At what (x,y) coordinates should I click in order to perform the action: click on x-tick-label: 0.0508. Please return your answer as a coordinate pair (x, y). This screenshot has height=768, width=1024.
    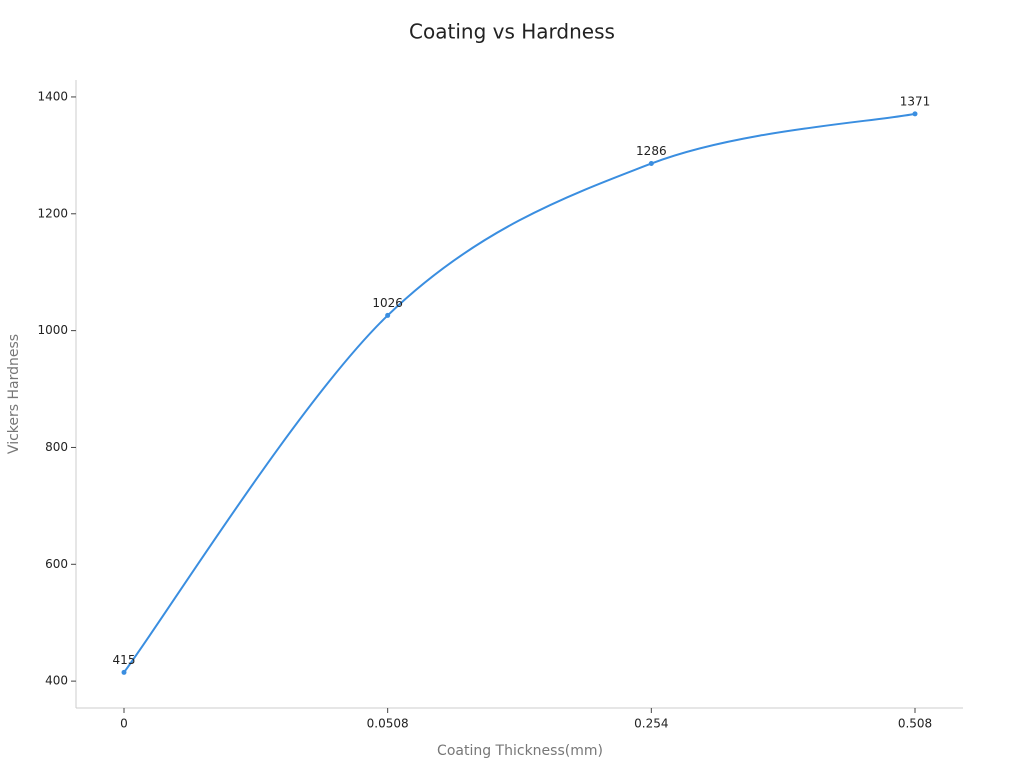
    Looking at the image, I should click on (388, 724).